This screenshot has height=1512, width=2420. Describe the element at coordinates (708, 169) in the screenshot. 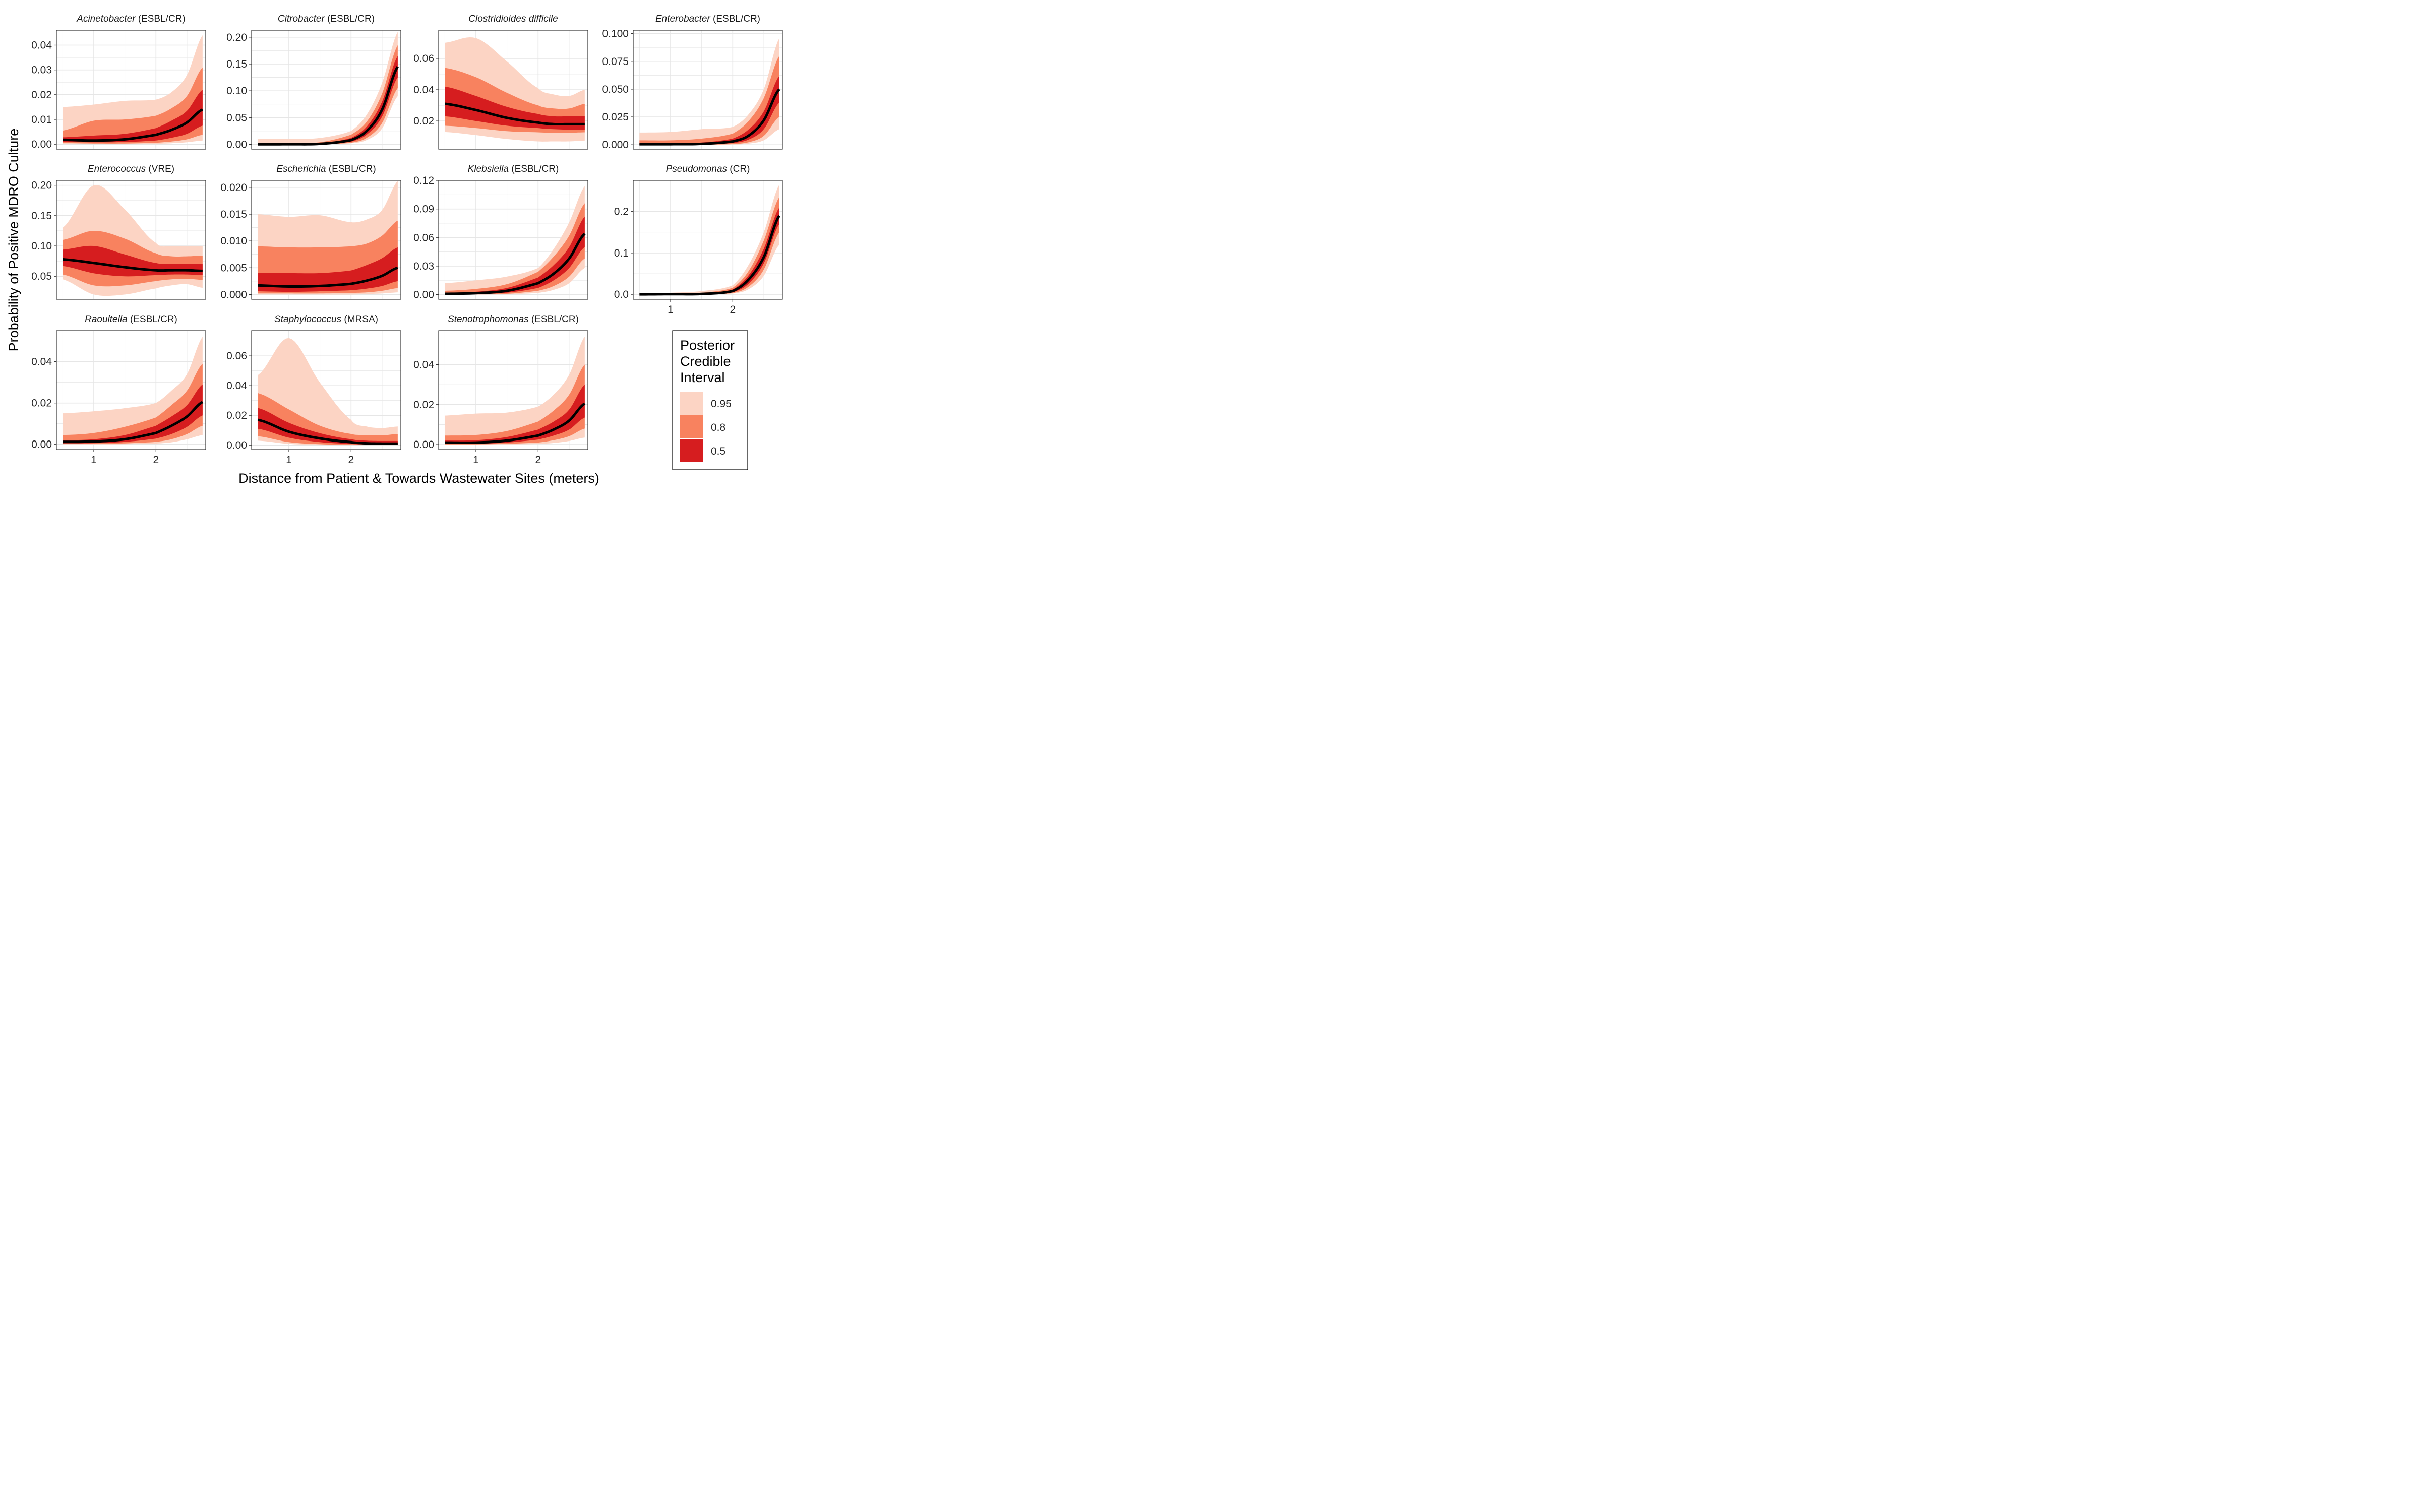

I see `panel-title: Pseudomonas (CR)` at that location.